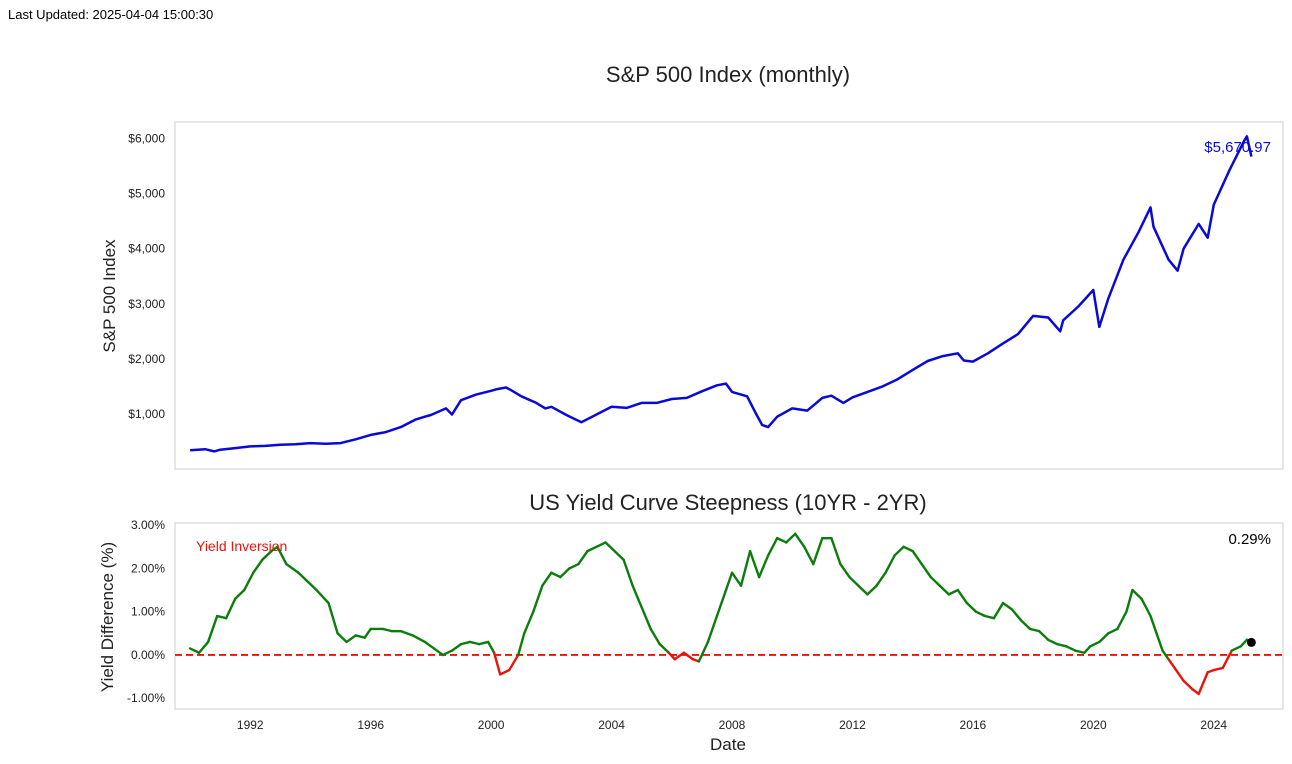 The height and width of the screenshot is (764, 1292). Describe the element at coordinates (732, 725) in the screenshot. I see `x-tick-label: 2008` at that location.